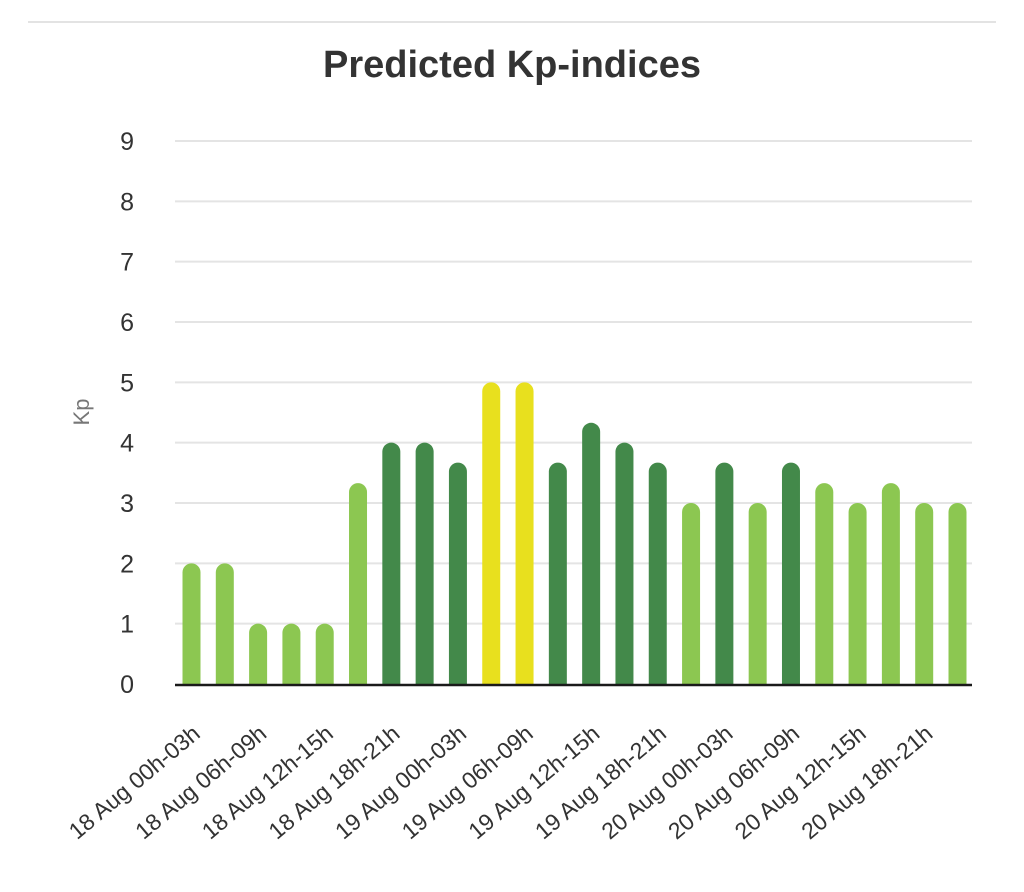  I want to click on top-divider, so click(512, 22).